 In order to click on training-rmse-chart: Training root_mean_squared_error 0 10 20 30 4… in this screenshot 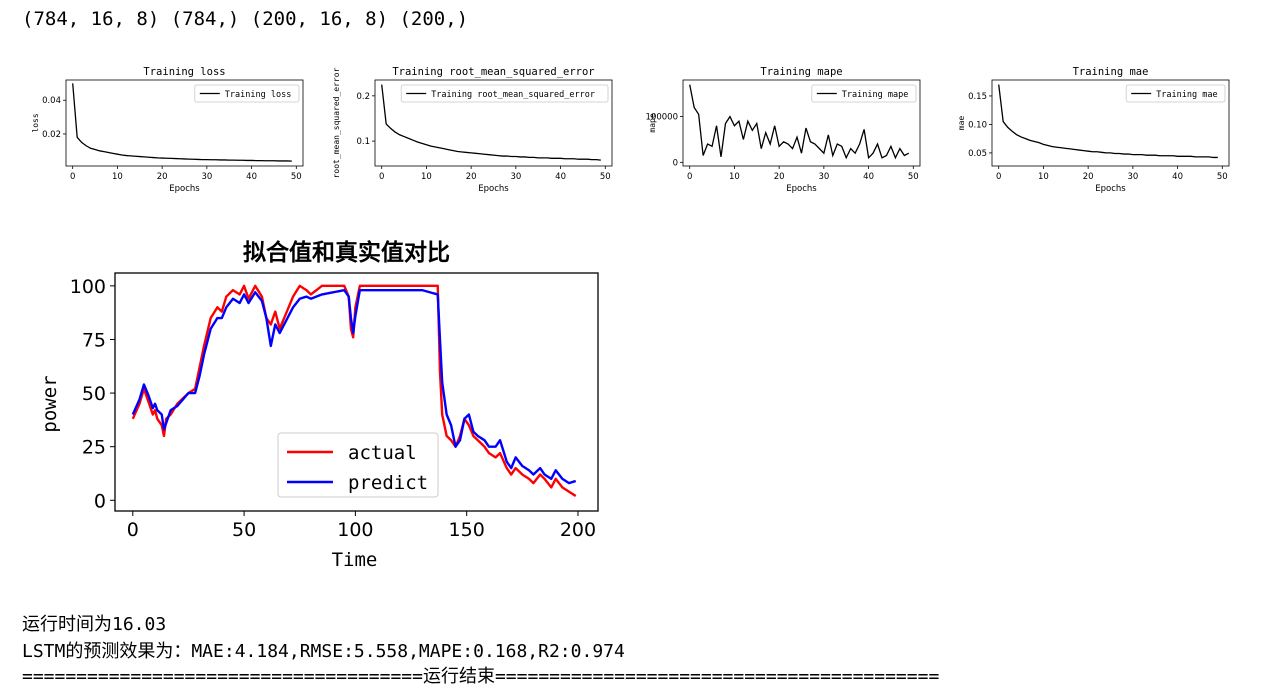, I will do `click(472, 130)`.